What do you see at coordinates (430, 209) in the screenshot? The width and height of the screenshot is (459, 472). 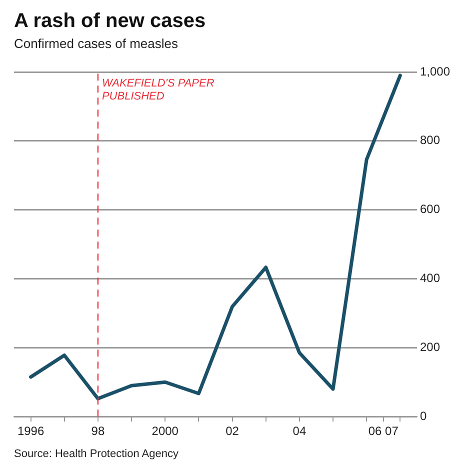 I see `y-tick-label: 600` at bounding box center [430, 209].